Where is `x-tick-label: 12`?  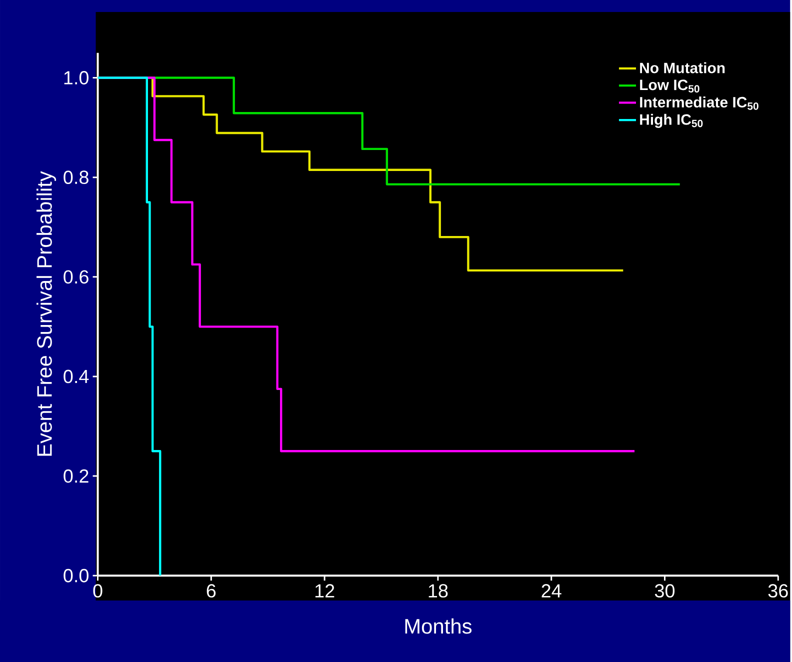 x-tick-label: 12 is located at coordinates (324, 591).